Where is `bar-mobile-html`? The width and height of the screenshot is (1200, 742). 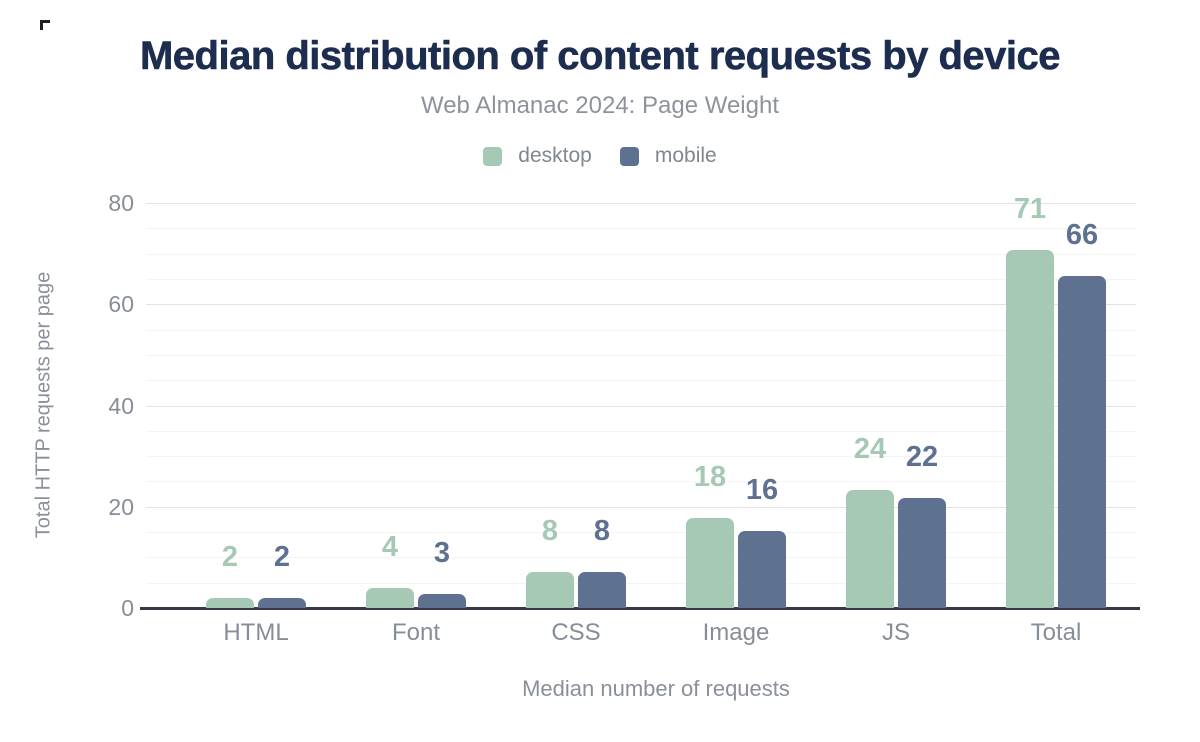 bar-mobile-html is located at coordinates (282, 602).